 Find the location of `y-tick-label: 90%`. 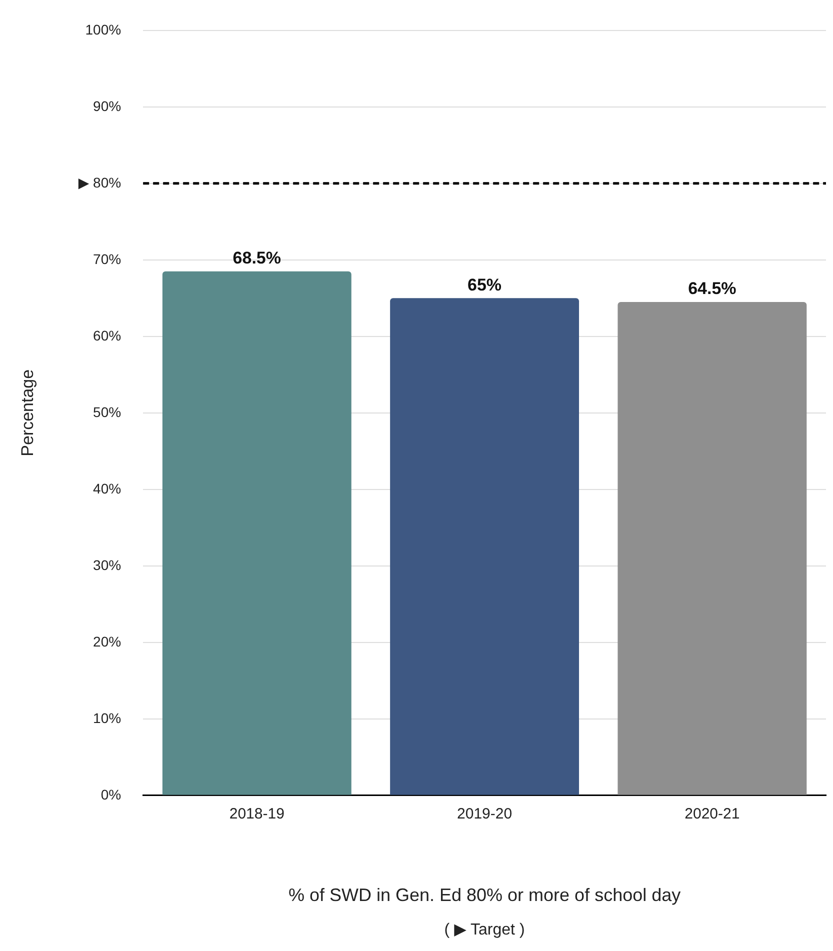

y-tick-label: 90% is located at coordinates (107, 106).